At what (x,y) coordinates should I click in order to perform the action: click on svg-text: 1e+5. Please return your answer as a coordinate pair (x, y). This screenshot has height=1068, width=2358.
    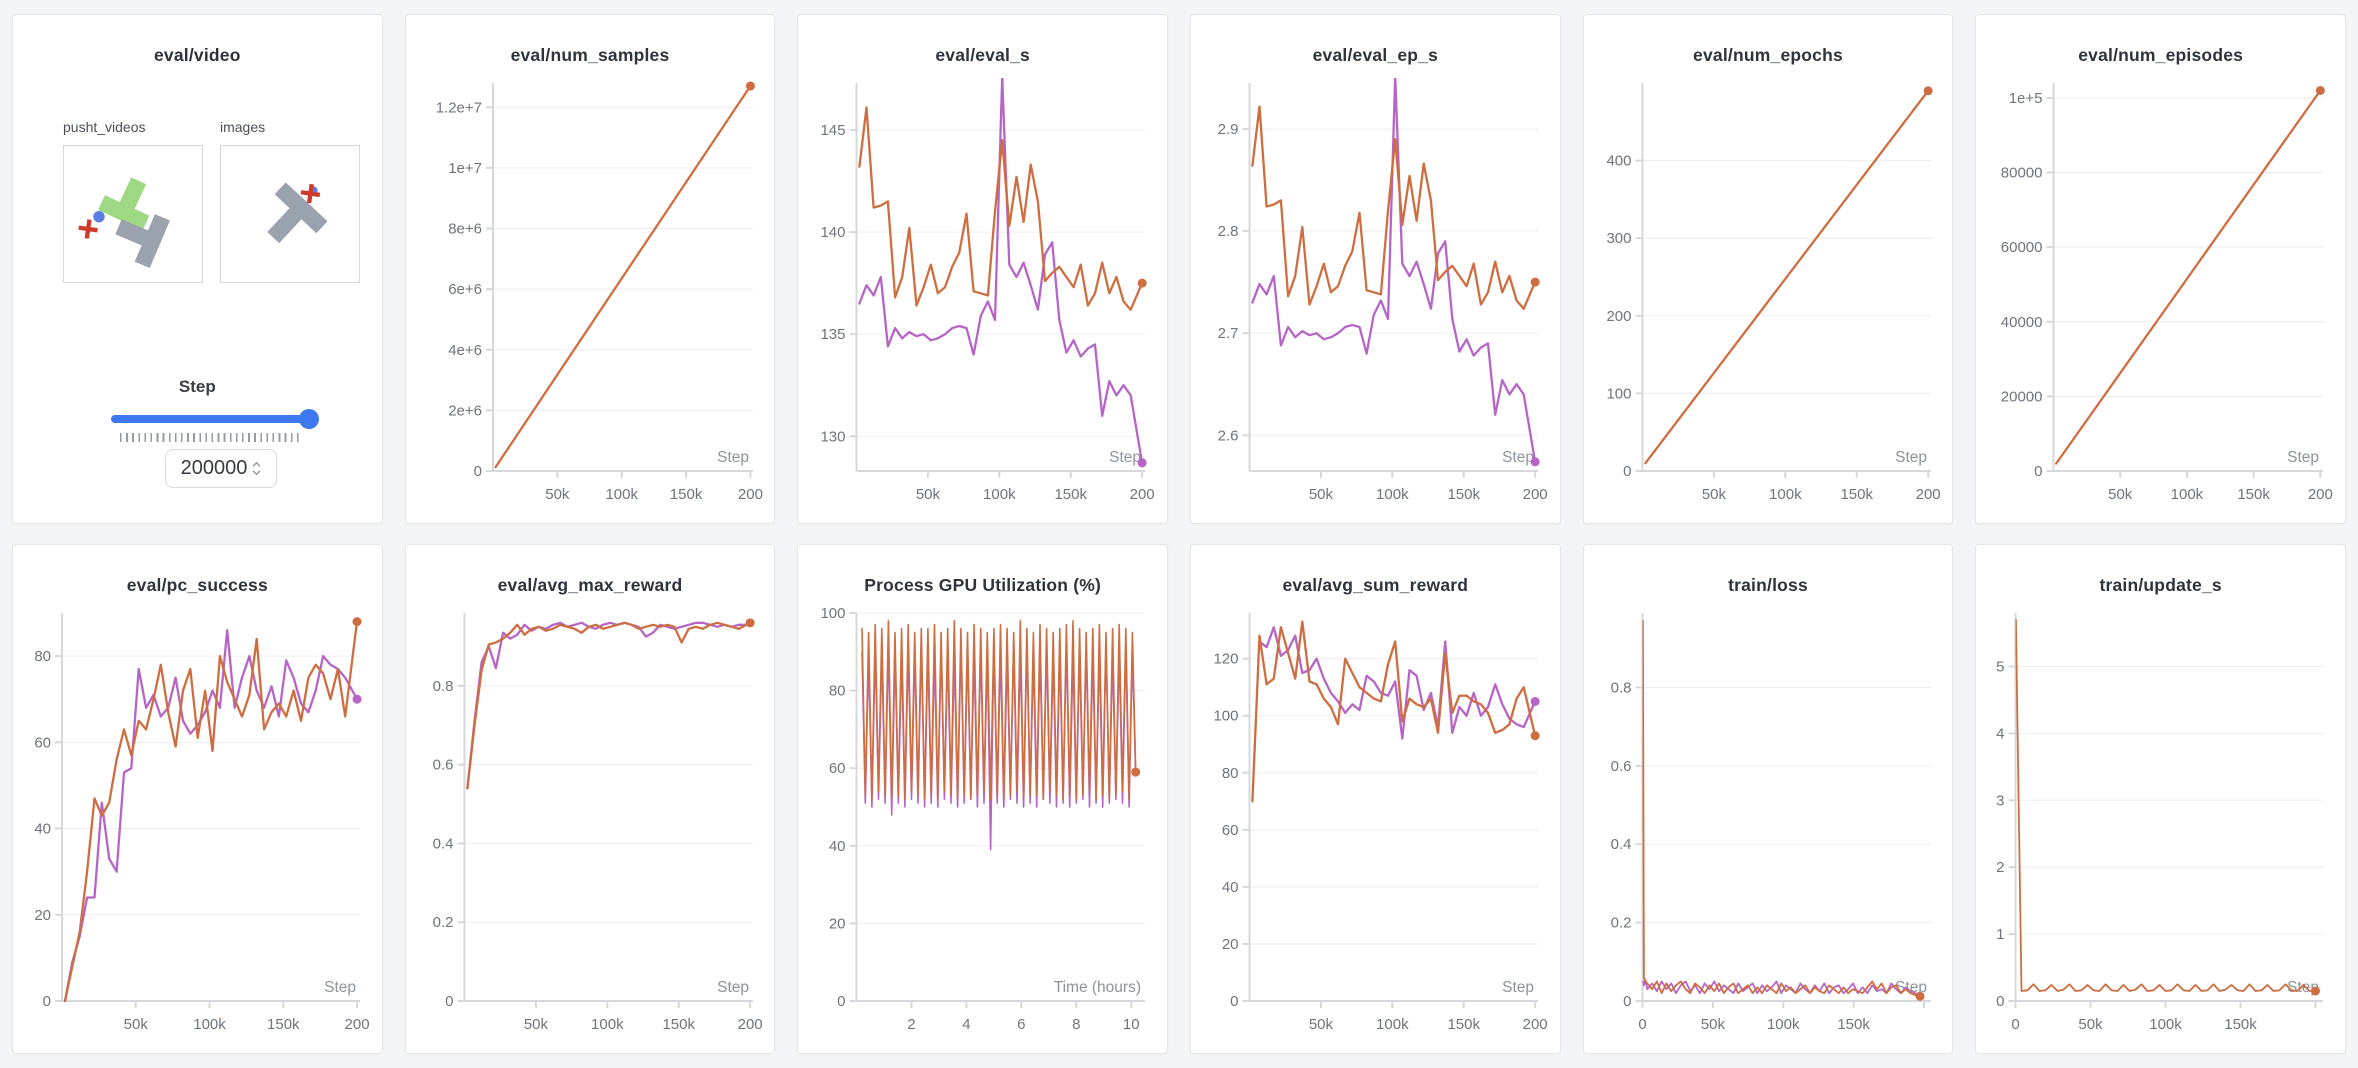
    Looking at the image, I should click on (2026, 98).